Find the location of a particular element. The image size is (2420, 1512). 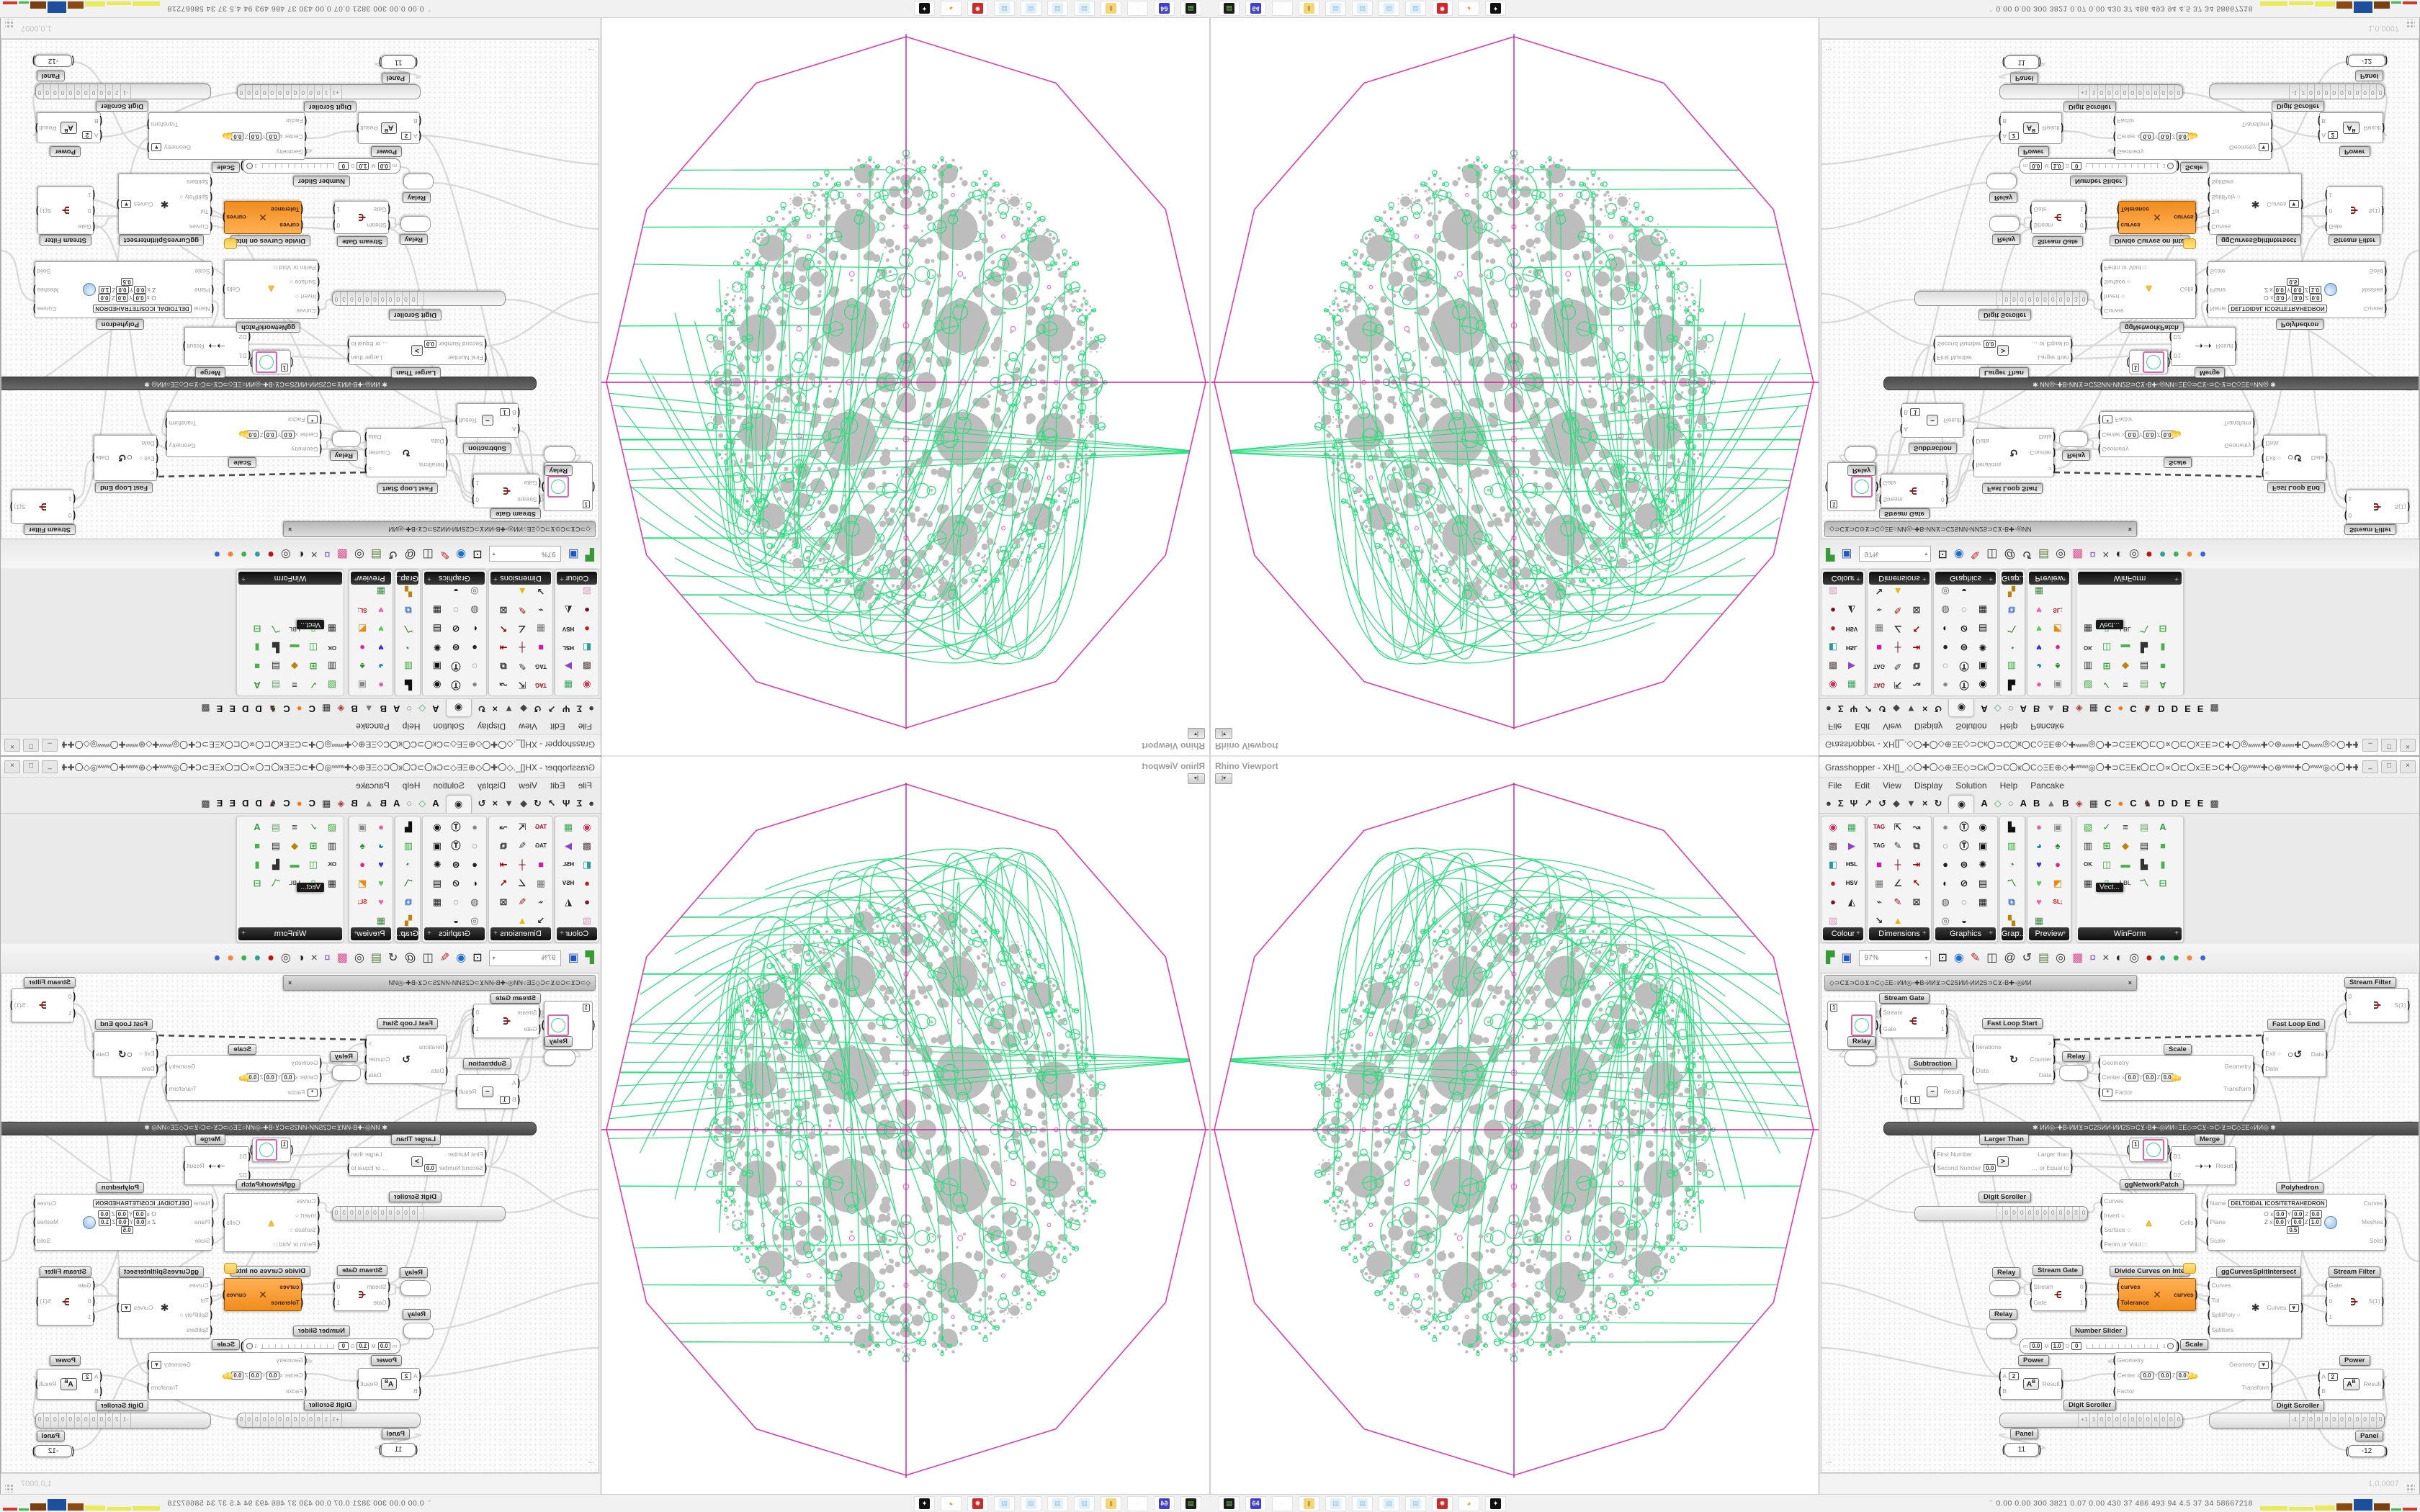

component-icon: ⌁ is located at coordinates (1879, 610).